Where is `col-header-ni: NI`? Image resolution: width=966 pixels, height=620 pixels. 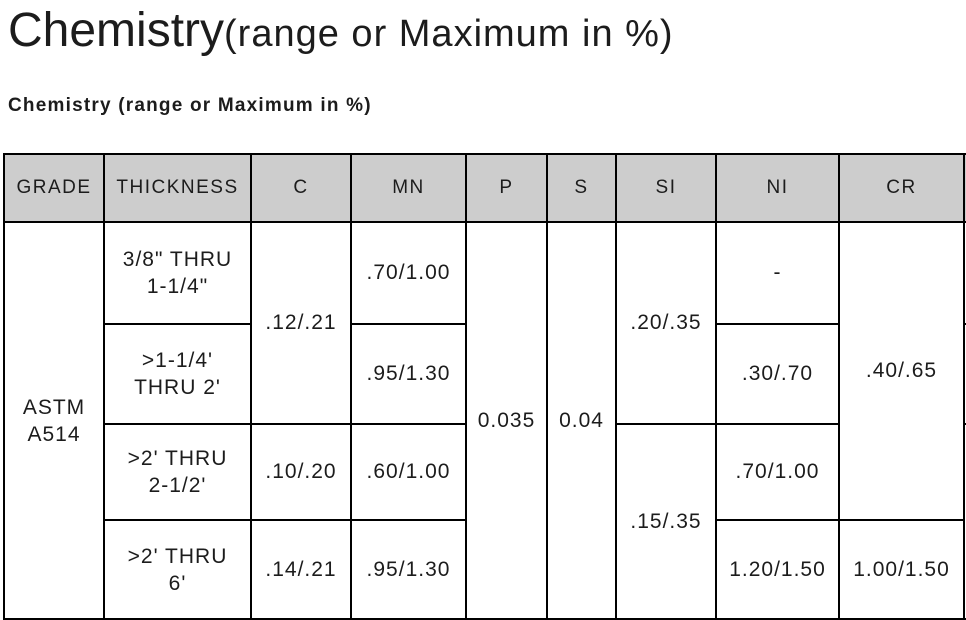 col-header-ni: NI is located at coordinates (777, 188).